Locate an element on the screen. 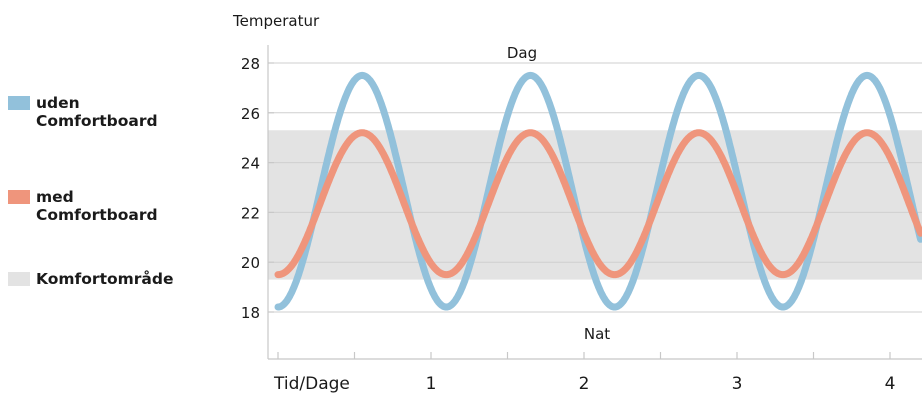 The height and width of the screenshot is (394, 922). y-tick-label-18: 18 is located at coordinates (250, 313).